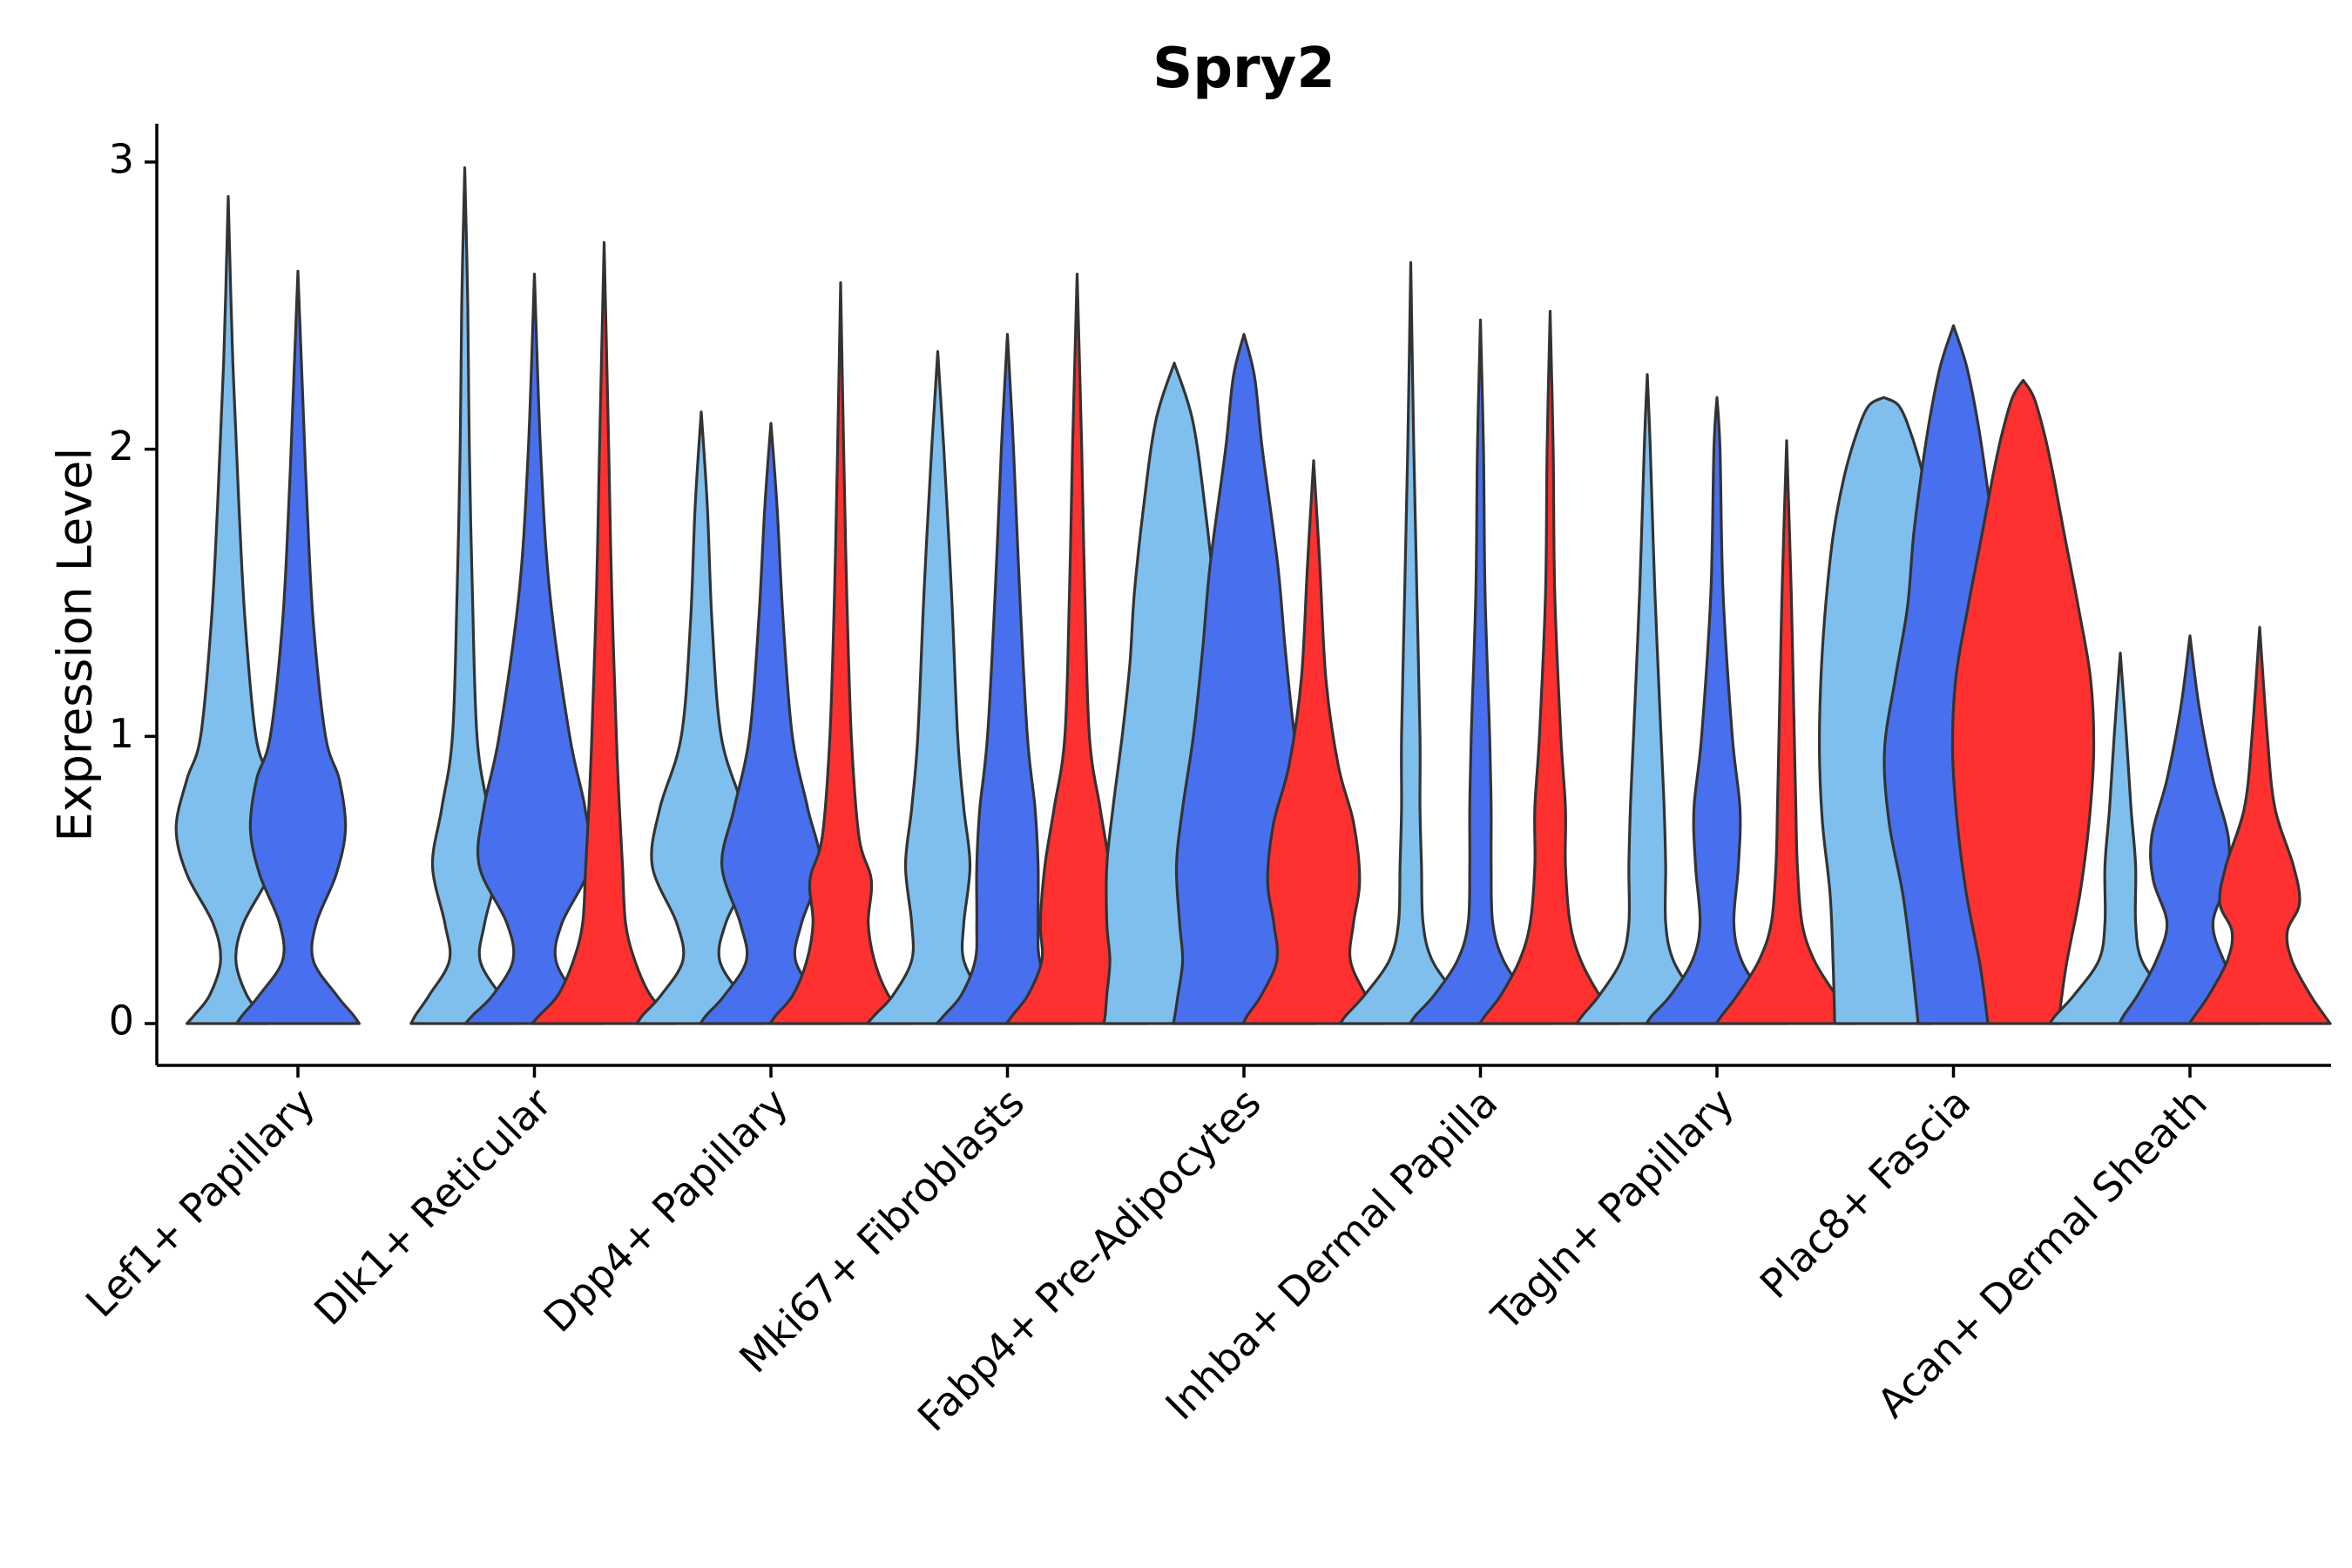  I want to click on y-axis-label: Expression Level, so click(75, 645).